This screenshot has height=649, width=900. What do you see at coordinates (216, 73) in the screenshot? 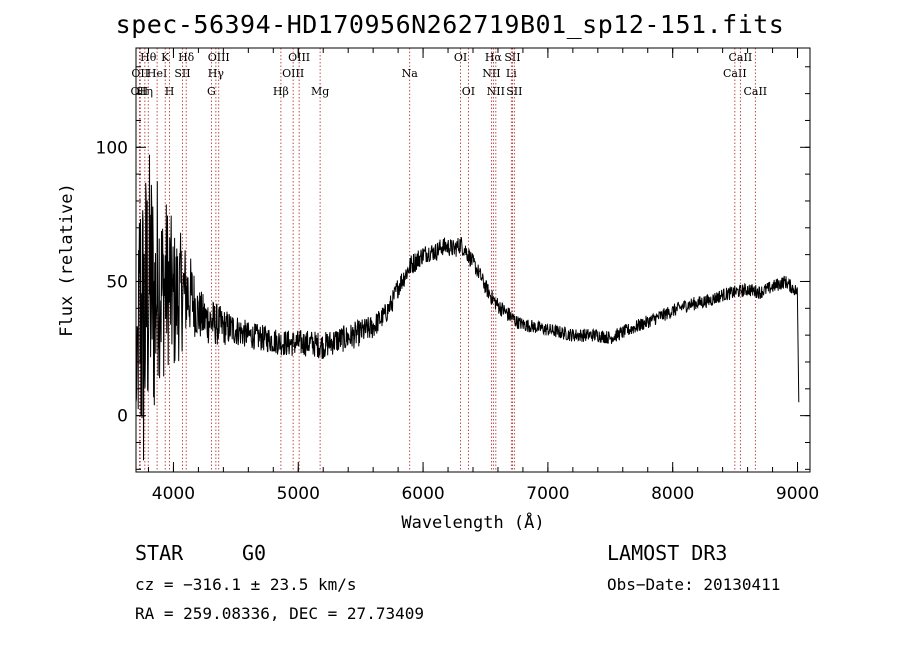
I see `spectral-line-label-10: Hγ` at bounding box center [216, 73].